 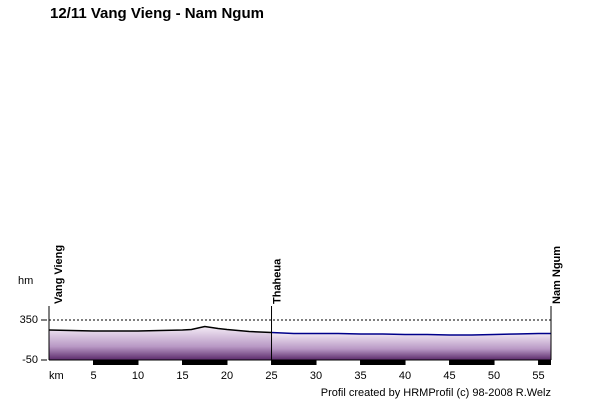 I want to click on waypoint-label: Nam Ngum, so click(x=557, y=275).